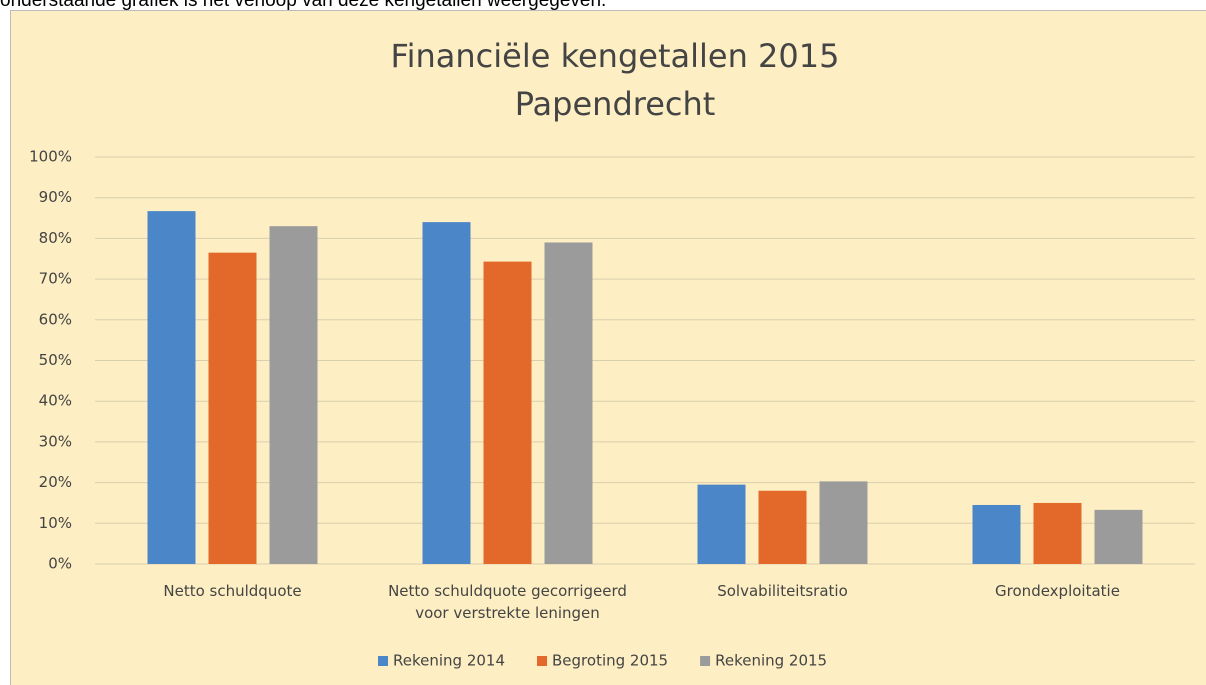 This screenshot has width=1206, height=685. I want to click on x-tick-label: Netto schuldquote, so click(232, 591).